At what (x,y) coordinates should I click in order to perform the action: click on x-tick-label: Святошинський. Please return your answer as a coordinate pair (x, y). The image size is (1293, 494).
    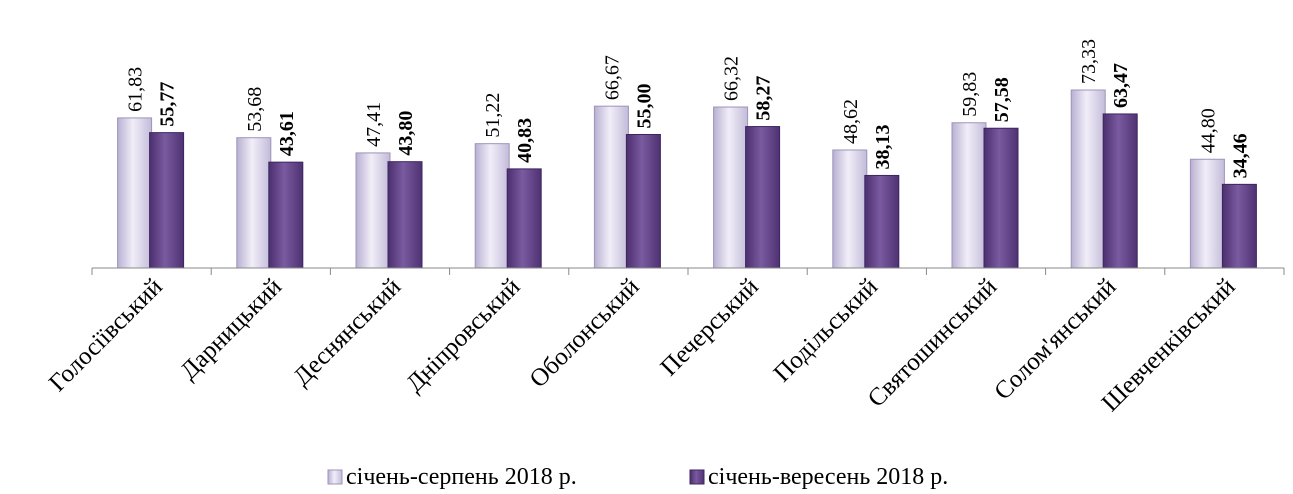
    Looking at the image, I should click on (932, 342).